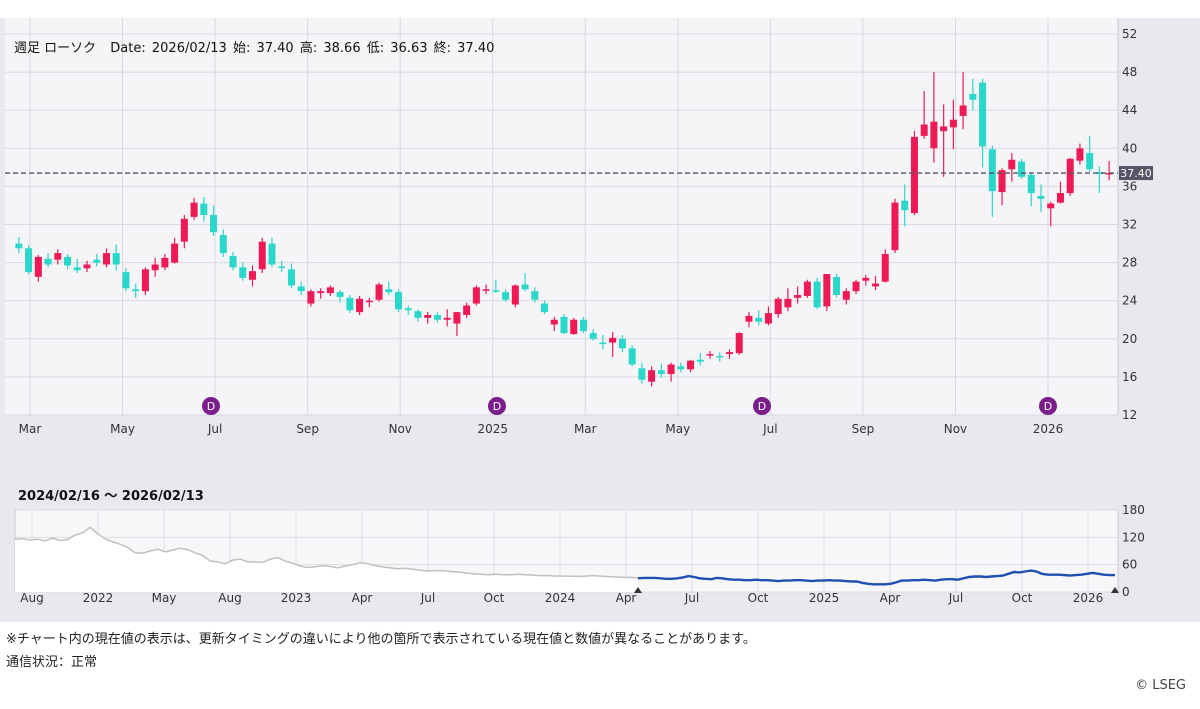  I want to click on nav-x-tick-label: 2025, so click(824, 598).